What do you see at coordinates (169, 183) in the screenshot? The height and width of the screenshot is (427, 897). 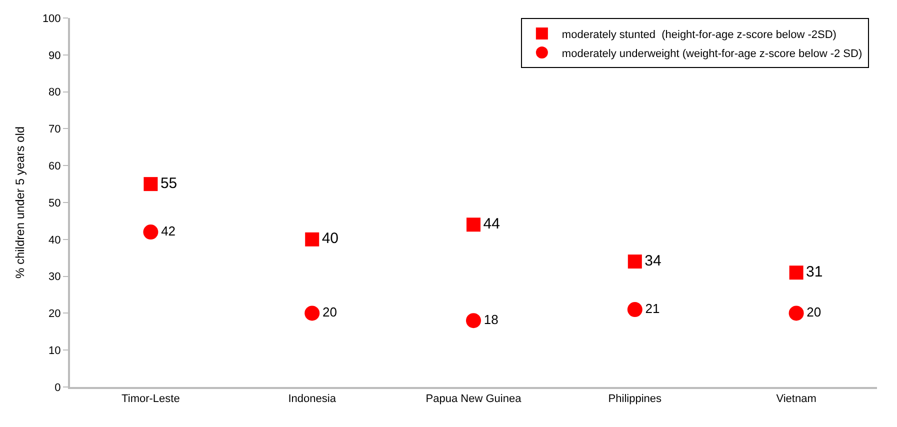 I see `data-label: 55` at bounding box center [169, 183].